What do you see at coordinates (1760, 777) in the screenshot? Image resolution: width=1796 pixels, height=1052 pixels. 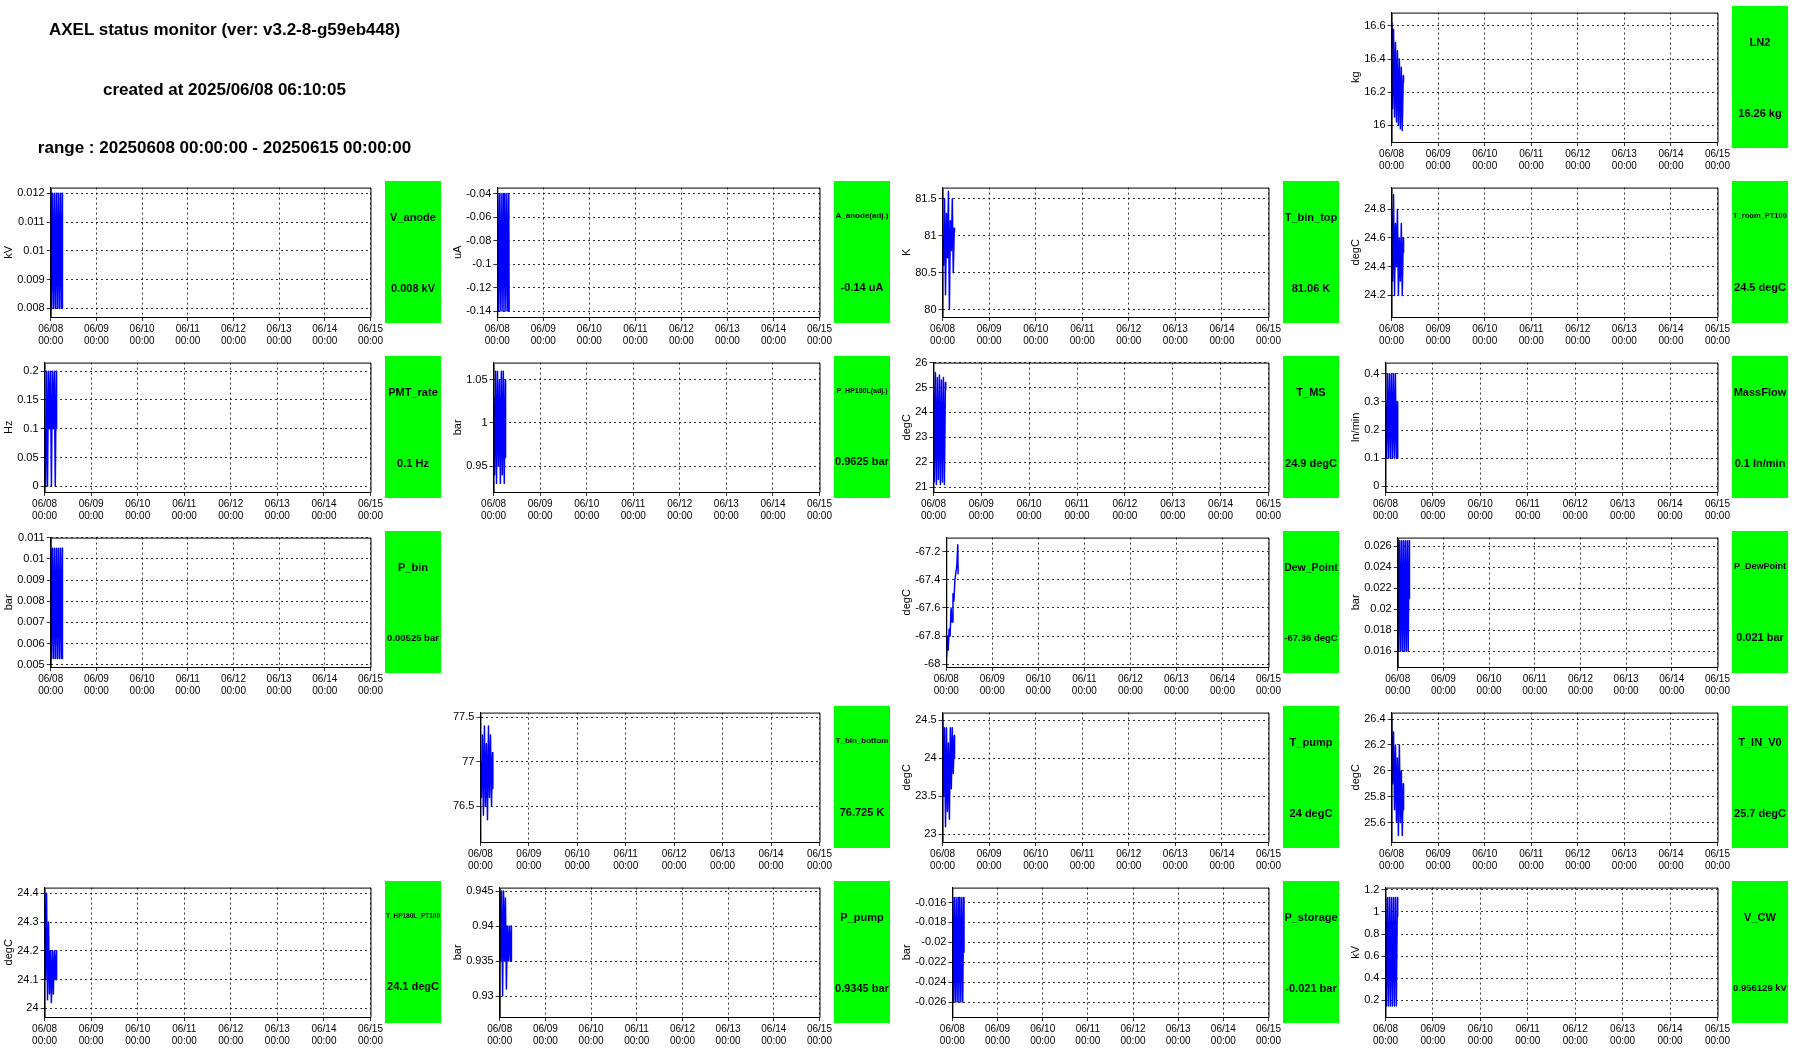 I see `status-box: T_IN_V0 25.7 degC` at bounding box center [1760, 777].